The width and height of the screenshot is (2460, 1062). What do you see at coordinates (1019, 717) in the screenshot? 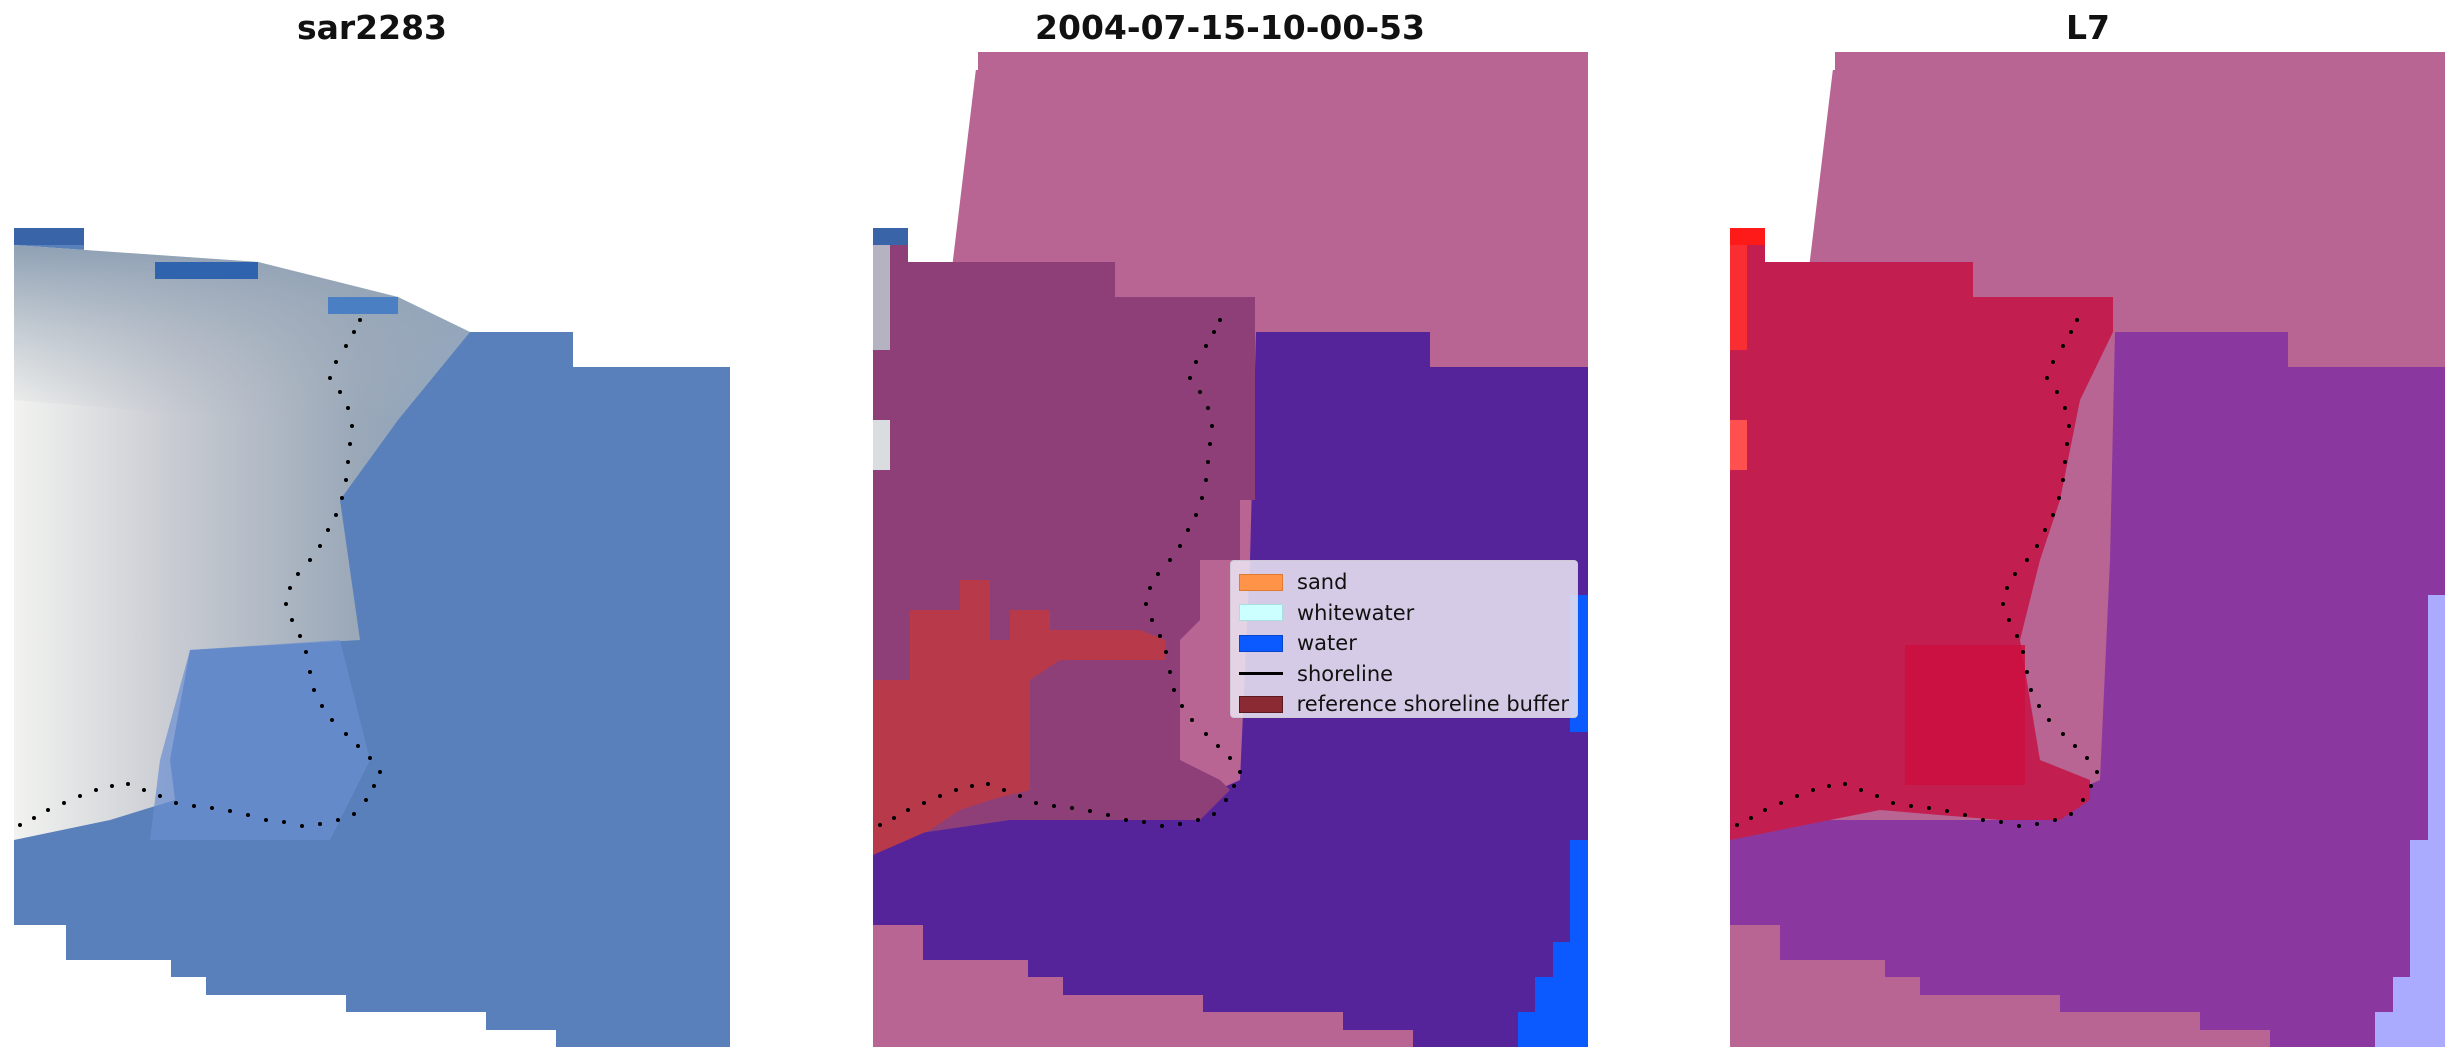
I see `class-buffer-area` at bounding box center [1019, 717].